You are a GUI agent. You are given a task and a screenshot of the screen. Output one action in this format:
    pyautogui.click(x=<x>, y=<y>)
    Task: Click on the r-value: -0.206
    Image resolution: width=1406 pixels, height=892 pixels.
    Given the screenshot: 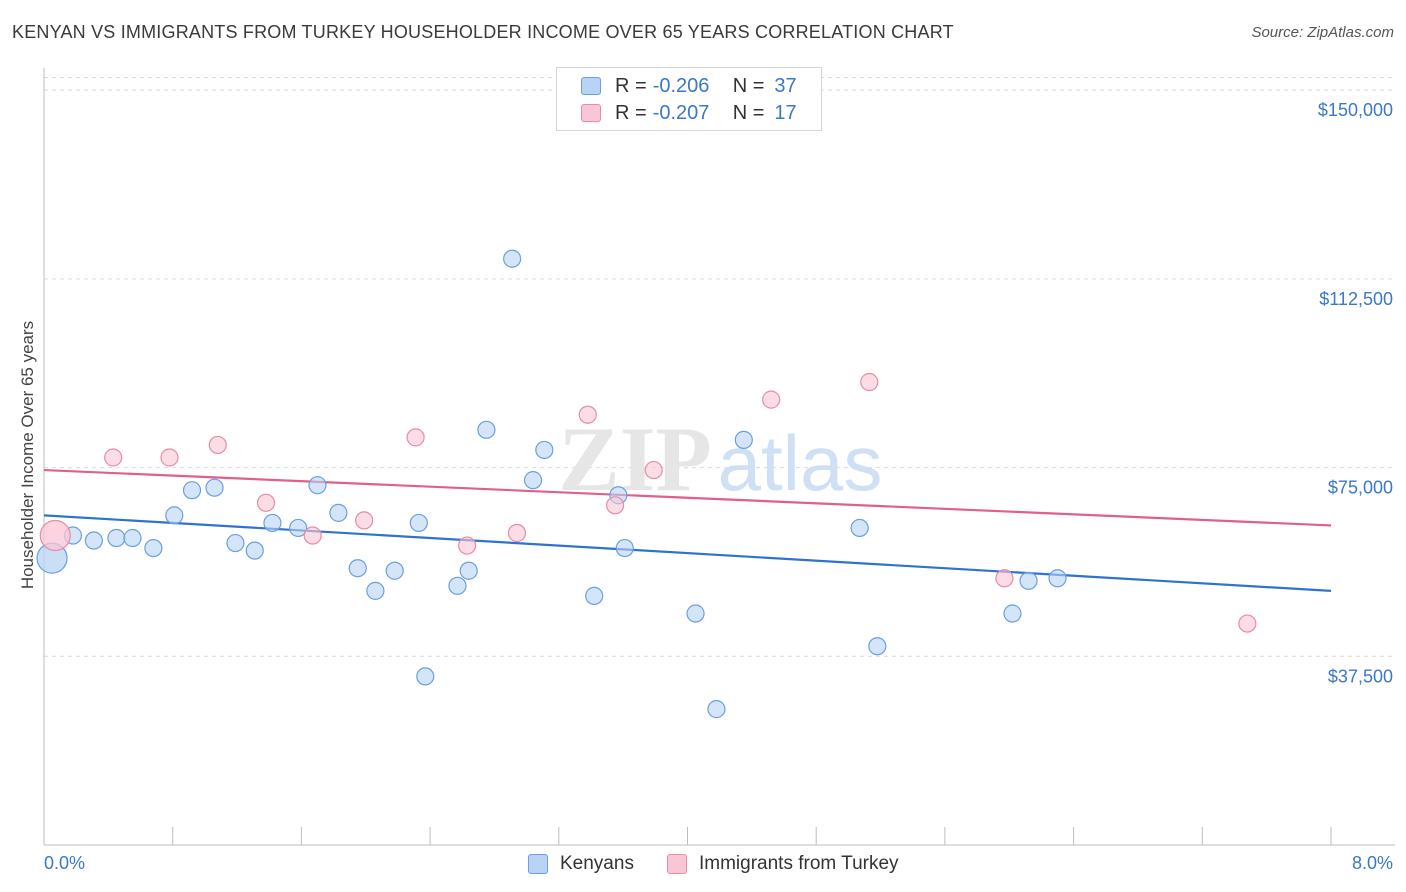 What is the action you would take?
    pyautogui.click(x=681, y=85)
    